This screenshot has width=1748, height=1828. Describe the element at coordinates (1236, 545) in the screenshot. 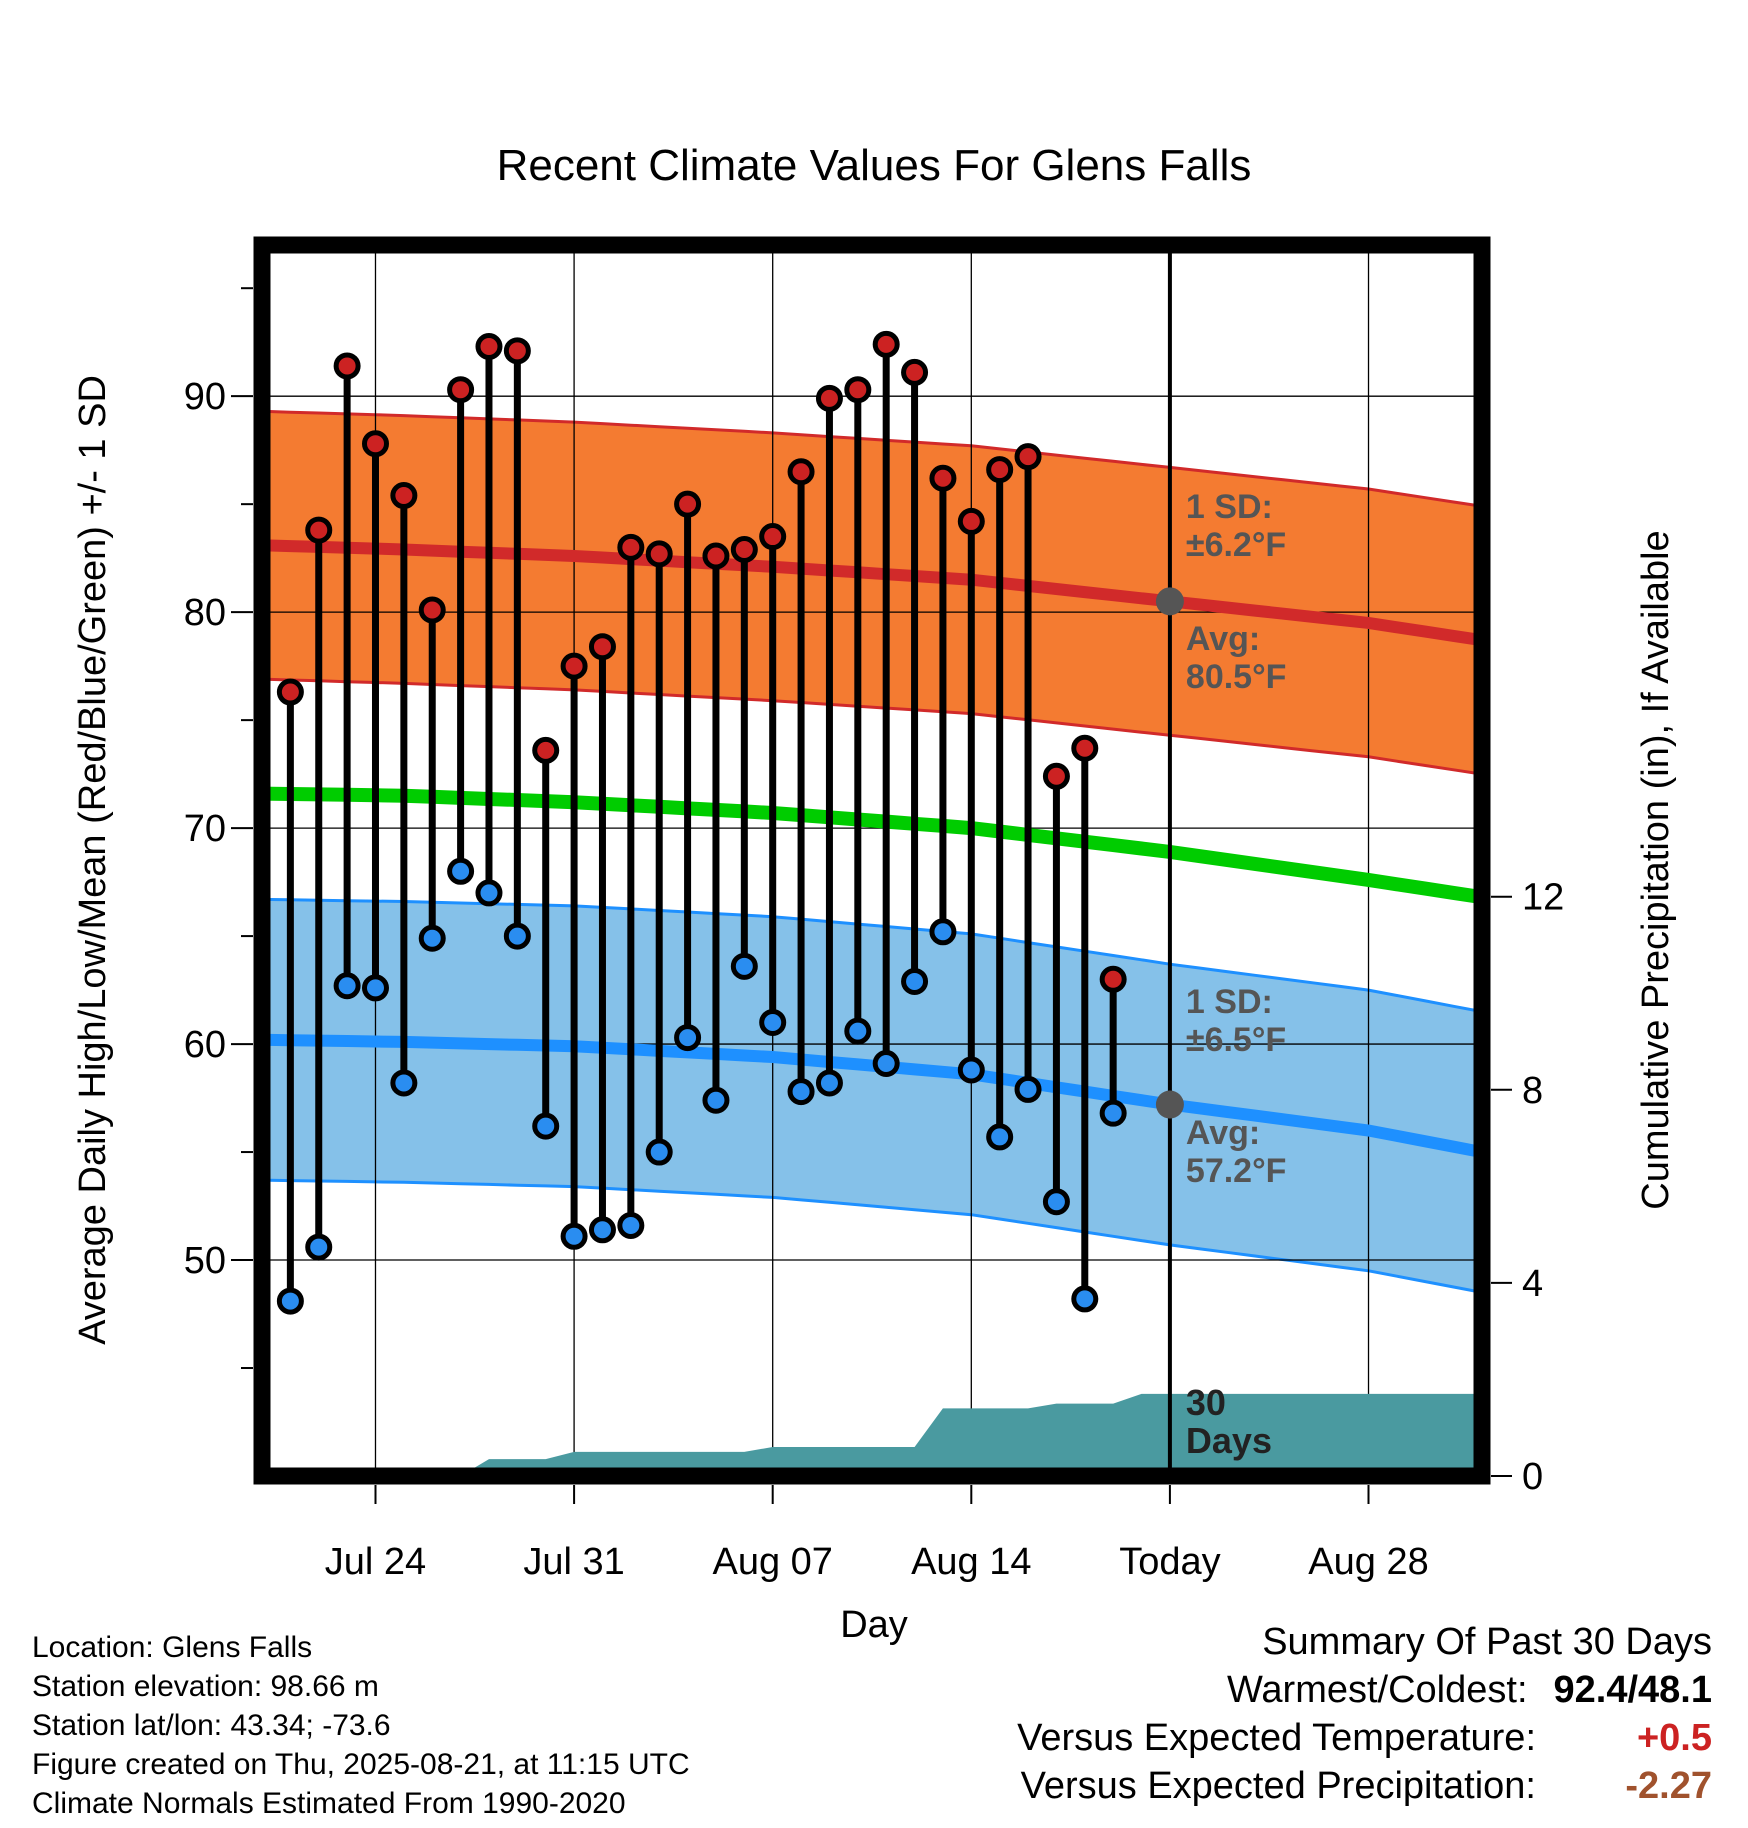

I see `high-sd-annotation-line: ±6.2°F` at that location.